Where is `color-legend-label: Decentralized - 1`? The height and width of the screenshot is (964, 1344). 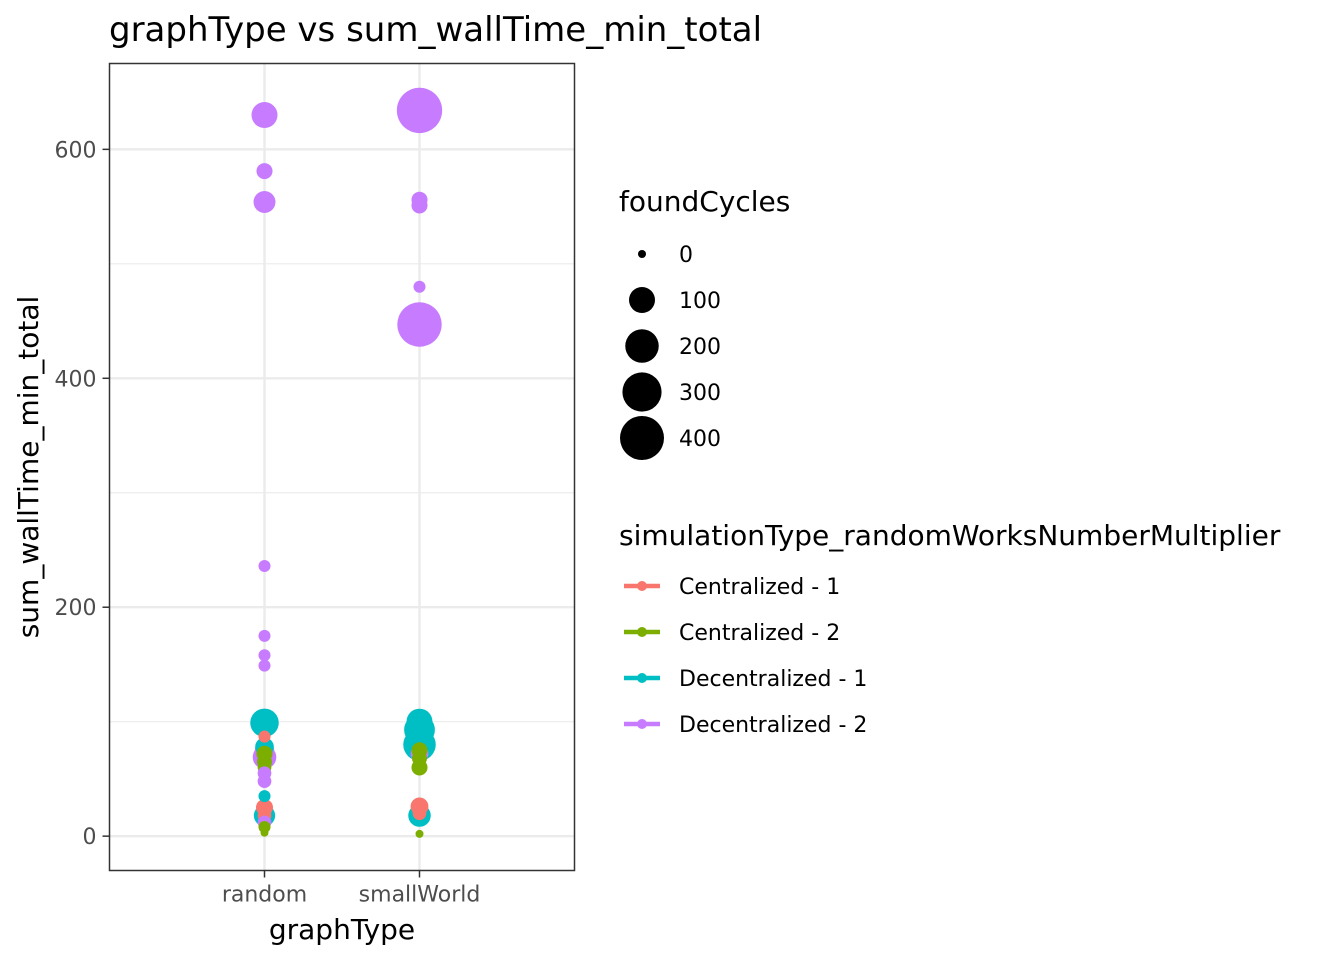
color-legend-label: Decentralized - 1 is located at coordinates (773, 679).